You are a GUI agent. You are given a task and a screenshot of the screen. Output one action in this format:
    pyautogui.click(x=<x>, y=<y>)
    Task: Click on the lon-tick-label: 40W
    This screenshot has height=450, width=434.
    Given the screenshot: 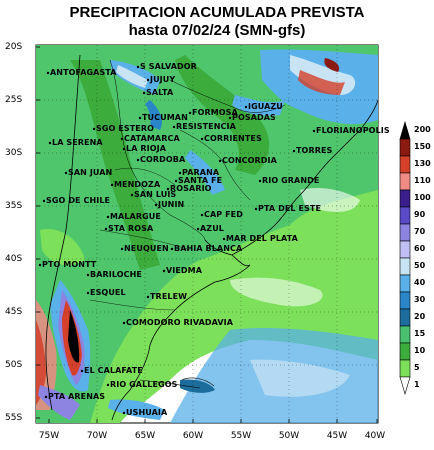 What is the action you would take?
    pyautogui.click(x=375, y=436)
    